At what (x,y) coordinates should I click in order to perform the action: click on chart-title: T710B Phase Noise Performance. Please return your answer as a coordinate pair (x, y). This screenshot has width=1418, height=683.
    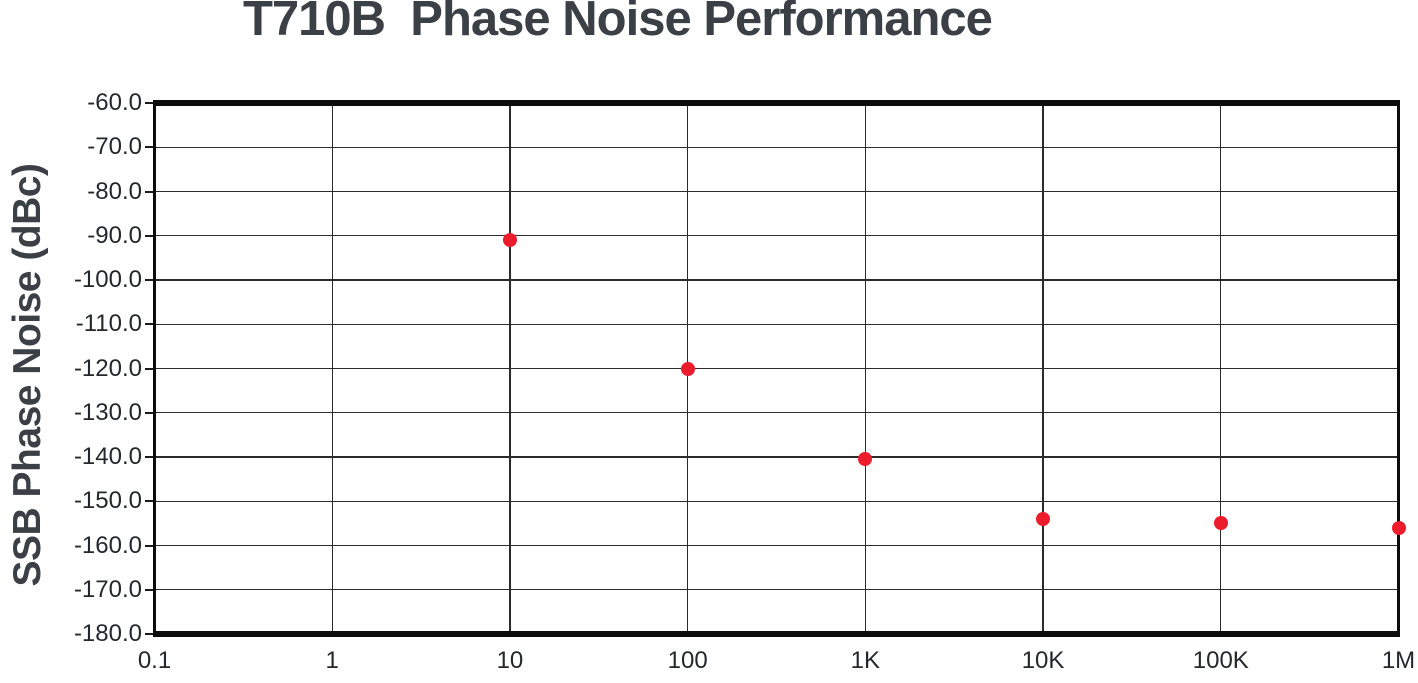
    Looking at the image, I should click on (618, 23).